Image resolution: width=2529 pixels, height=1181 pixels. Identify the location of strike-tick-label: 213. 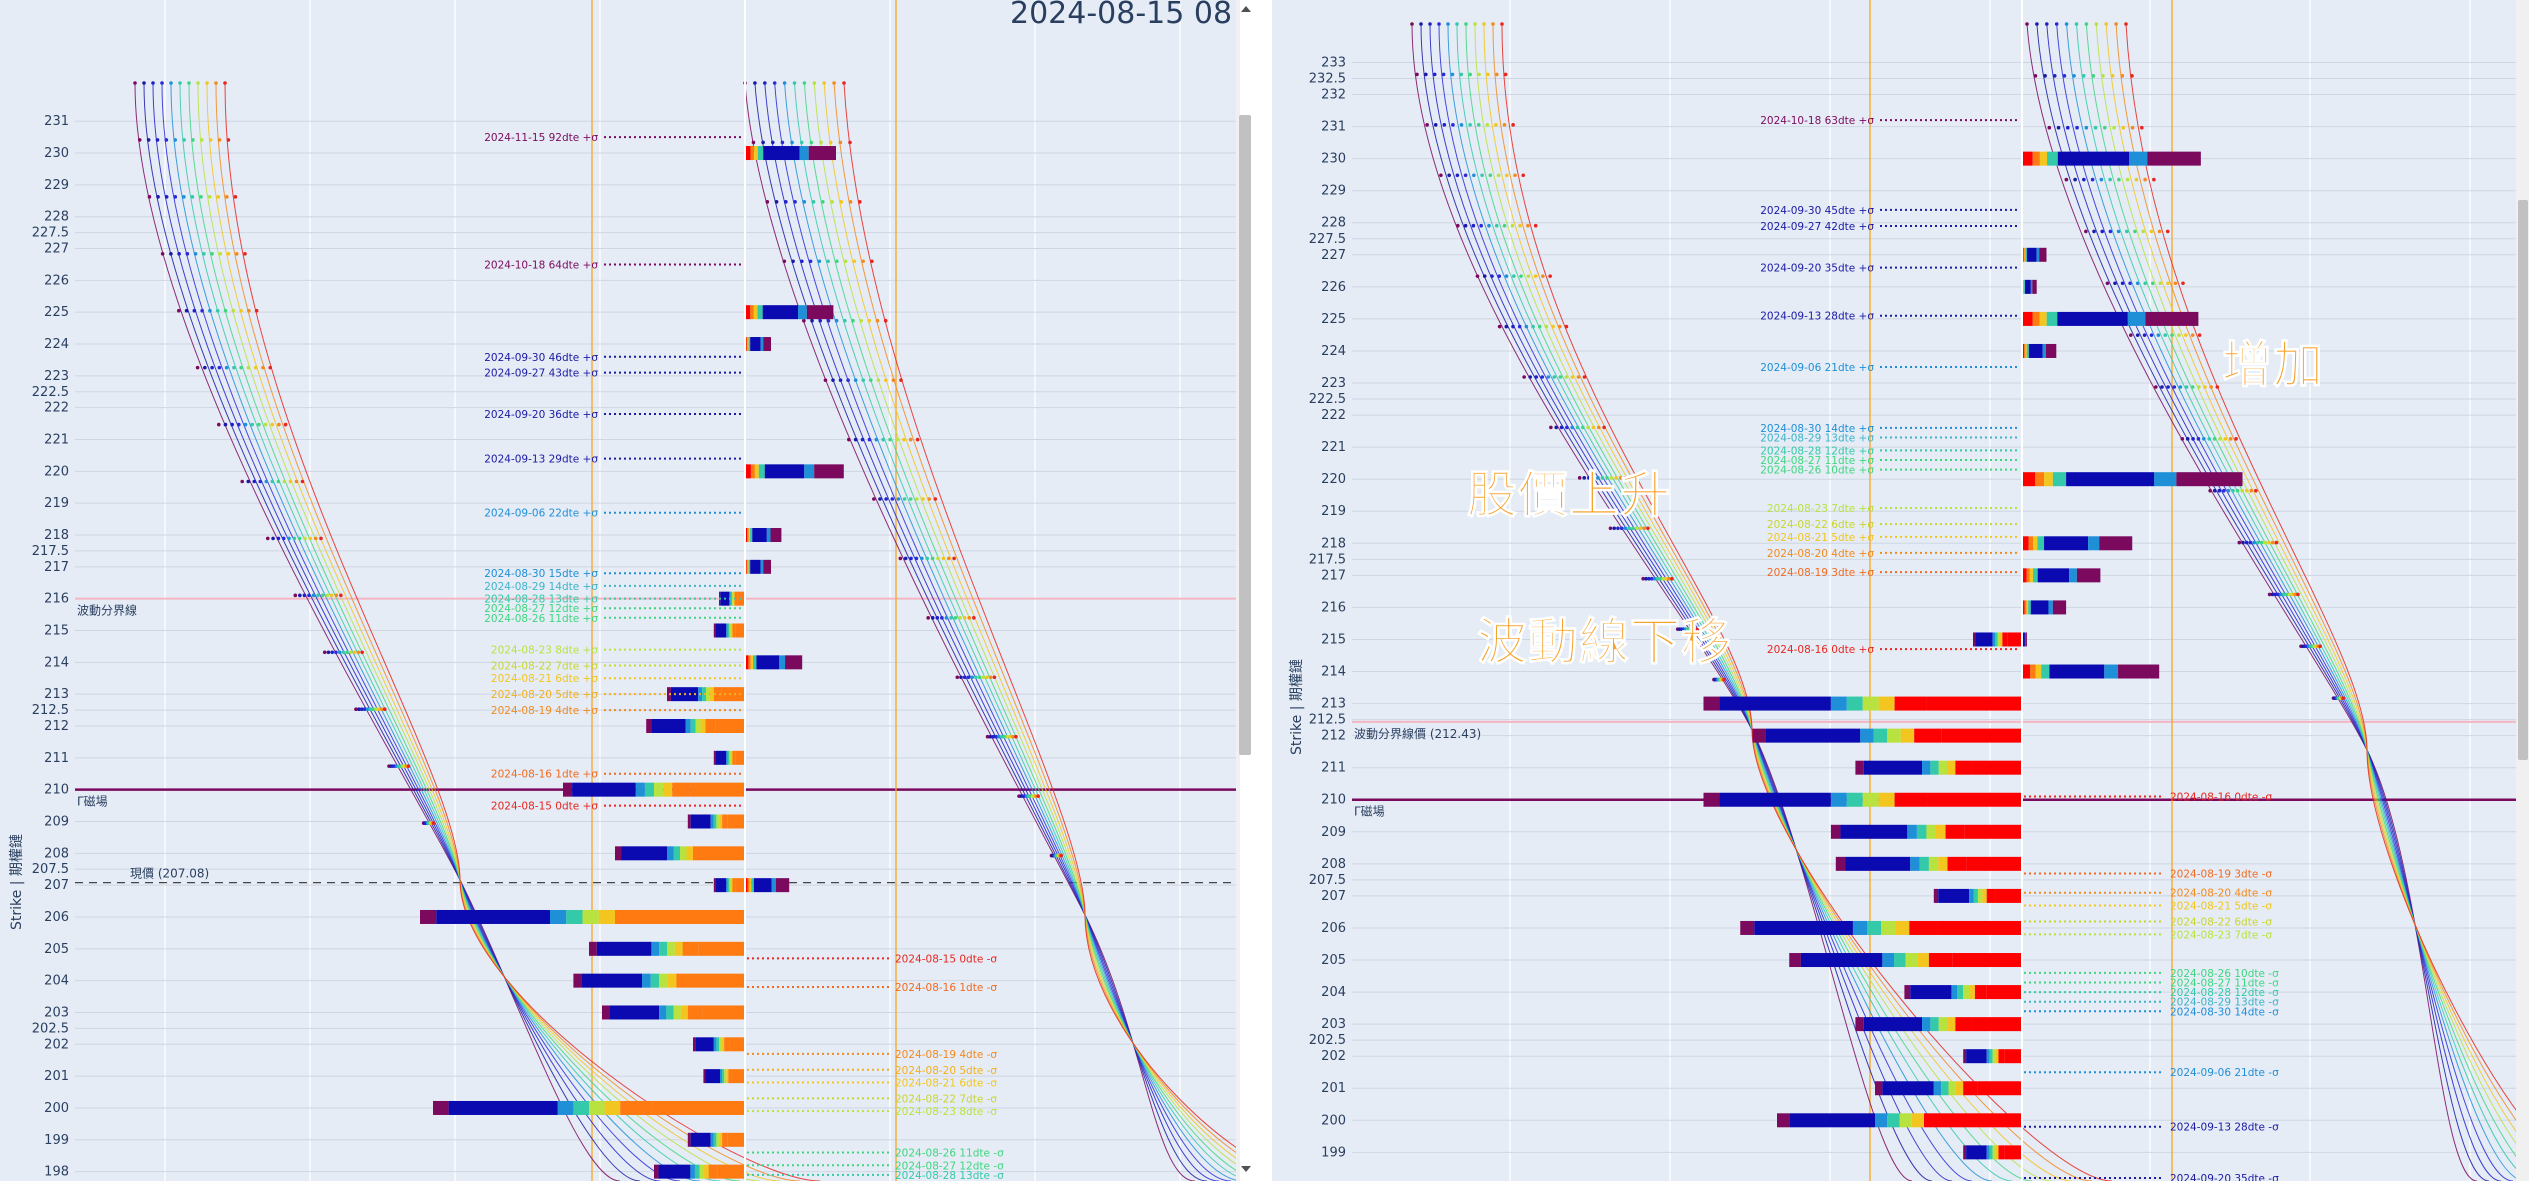
(56, 694).